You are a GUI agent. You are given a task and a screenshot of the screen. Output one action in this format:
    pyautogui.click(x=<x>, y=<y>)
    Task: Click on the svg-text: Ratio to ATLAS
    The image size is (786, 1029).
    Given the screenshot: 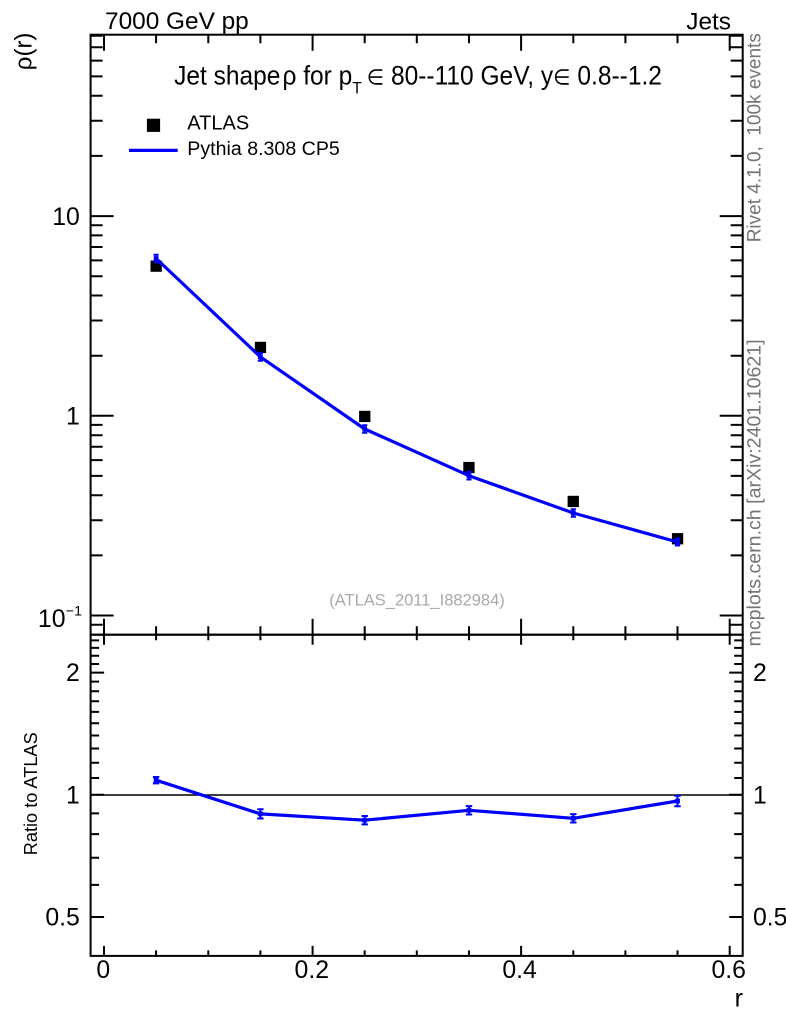 What is the action you would take?
    pyautogui.click(x=31, y=793)
    